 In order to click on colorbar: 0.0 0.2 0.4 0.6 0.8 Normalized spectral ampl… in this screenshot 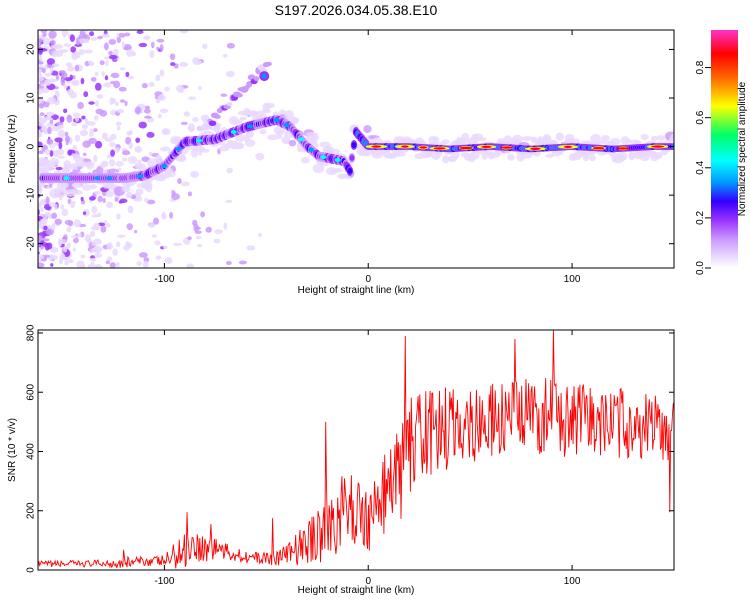, I will do `click(721, 152)`.